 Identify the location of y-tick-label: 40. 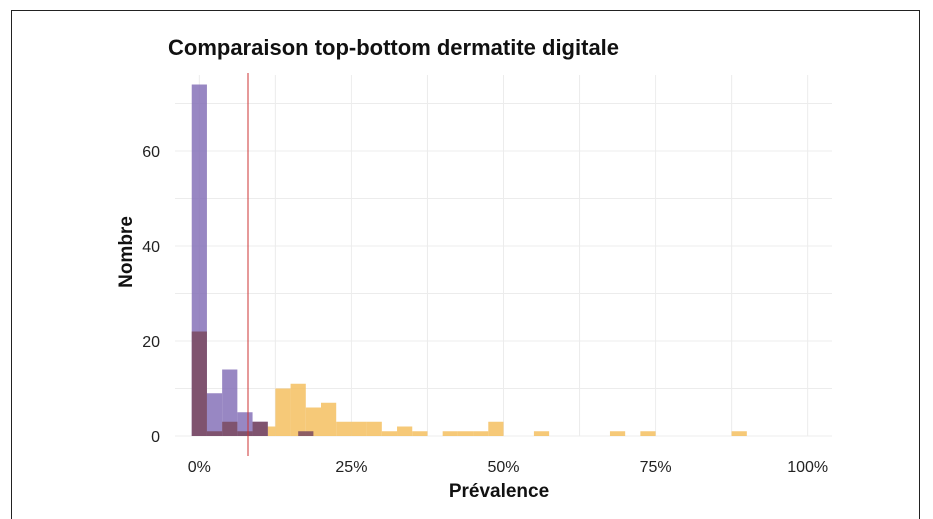
(151, 247).